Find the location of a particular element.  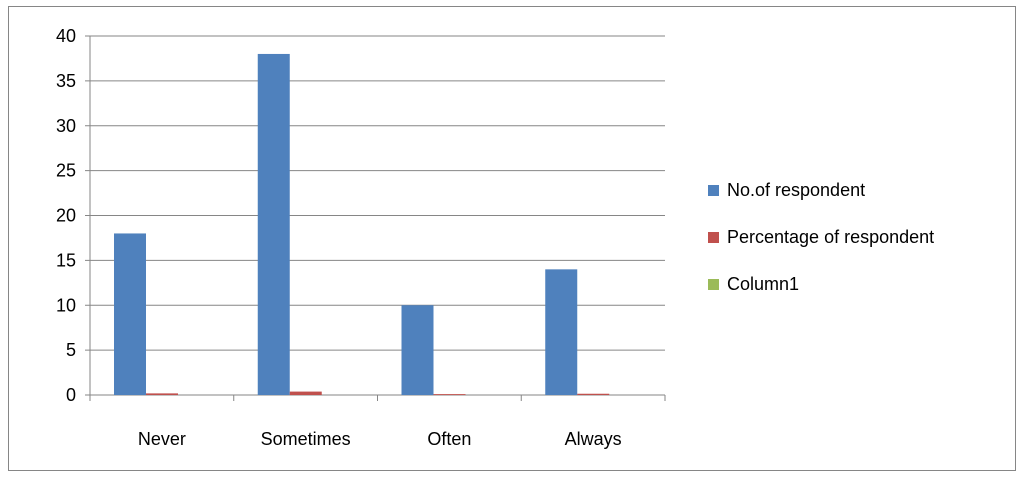

y-tick-label: 40 is located at coordinates (66, 36).